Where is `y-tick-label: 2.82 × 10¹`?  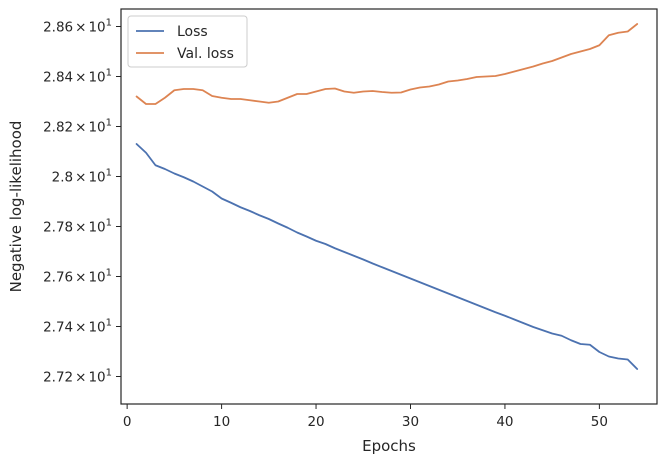
y-tick-label: 2.82 × 10¹ is located at coordinates (77, 127).